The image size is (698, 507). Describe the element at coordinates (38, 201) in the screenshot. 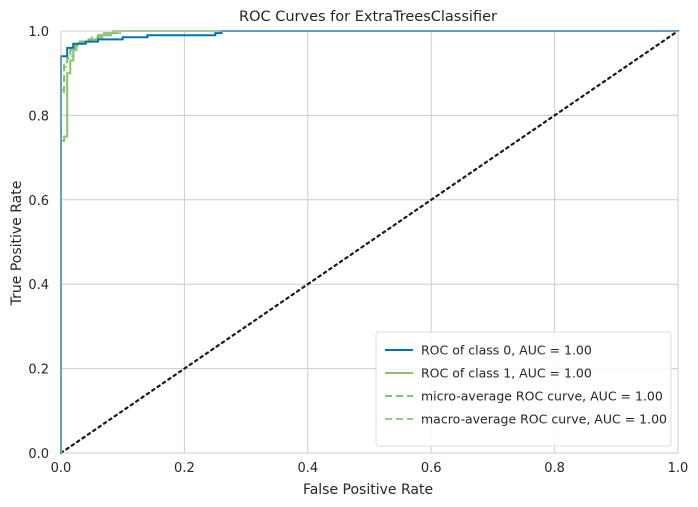

I see `y-tick-label: 0.6` at that location.